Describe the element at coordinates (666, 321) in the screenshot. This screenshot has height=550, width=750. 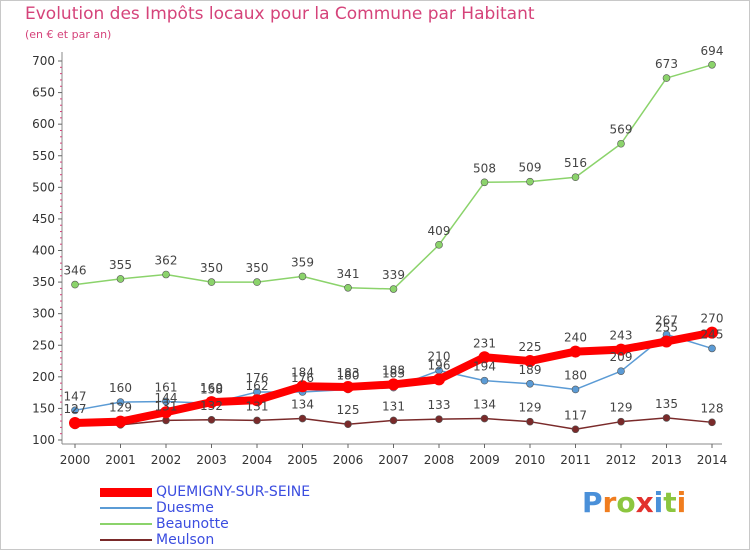
I see `data-label-duesme: 267` at that location.